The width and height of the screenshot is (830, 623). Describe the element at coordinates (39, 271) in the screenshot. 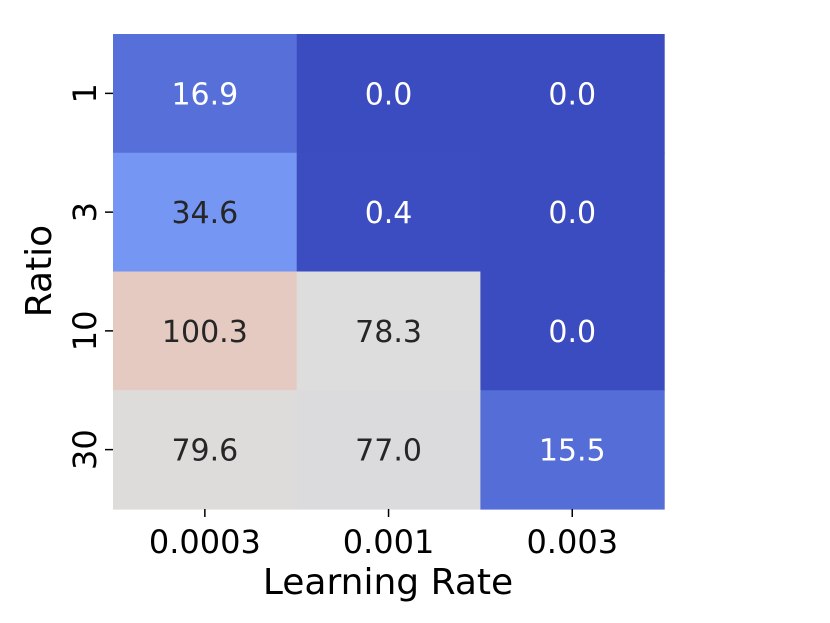

I see `y-axis-label: Ratio` at that location.